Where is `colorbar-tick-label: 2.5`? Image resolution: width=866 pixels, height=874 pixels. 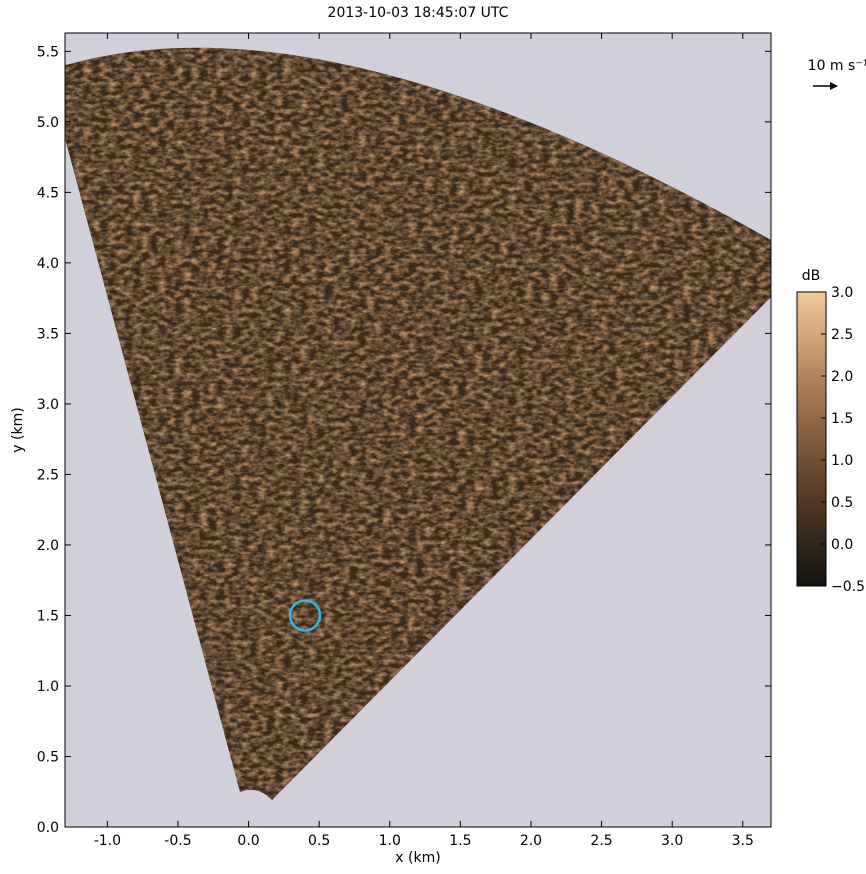
colorbar-tick-label: 2.5 is located at coordinates (842, 335).